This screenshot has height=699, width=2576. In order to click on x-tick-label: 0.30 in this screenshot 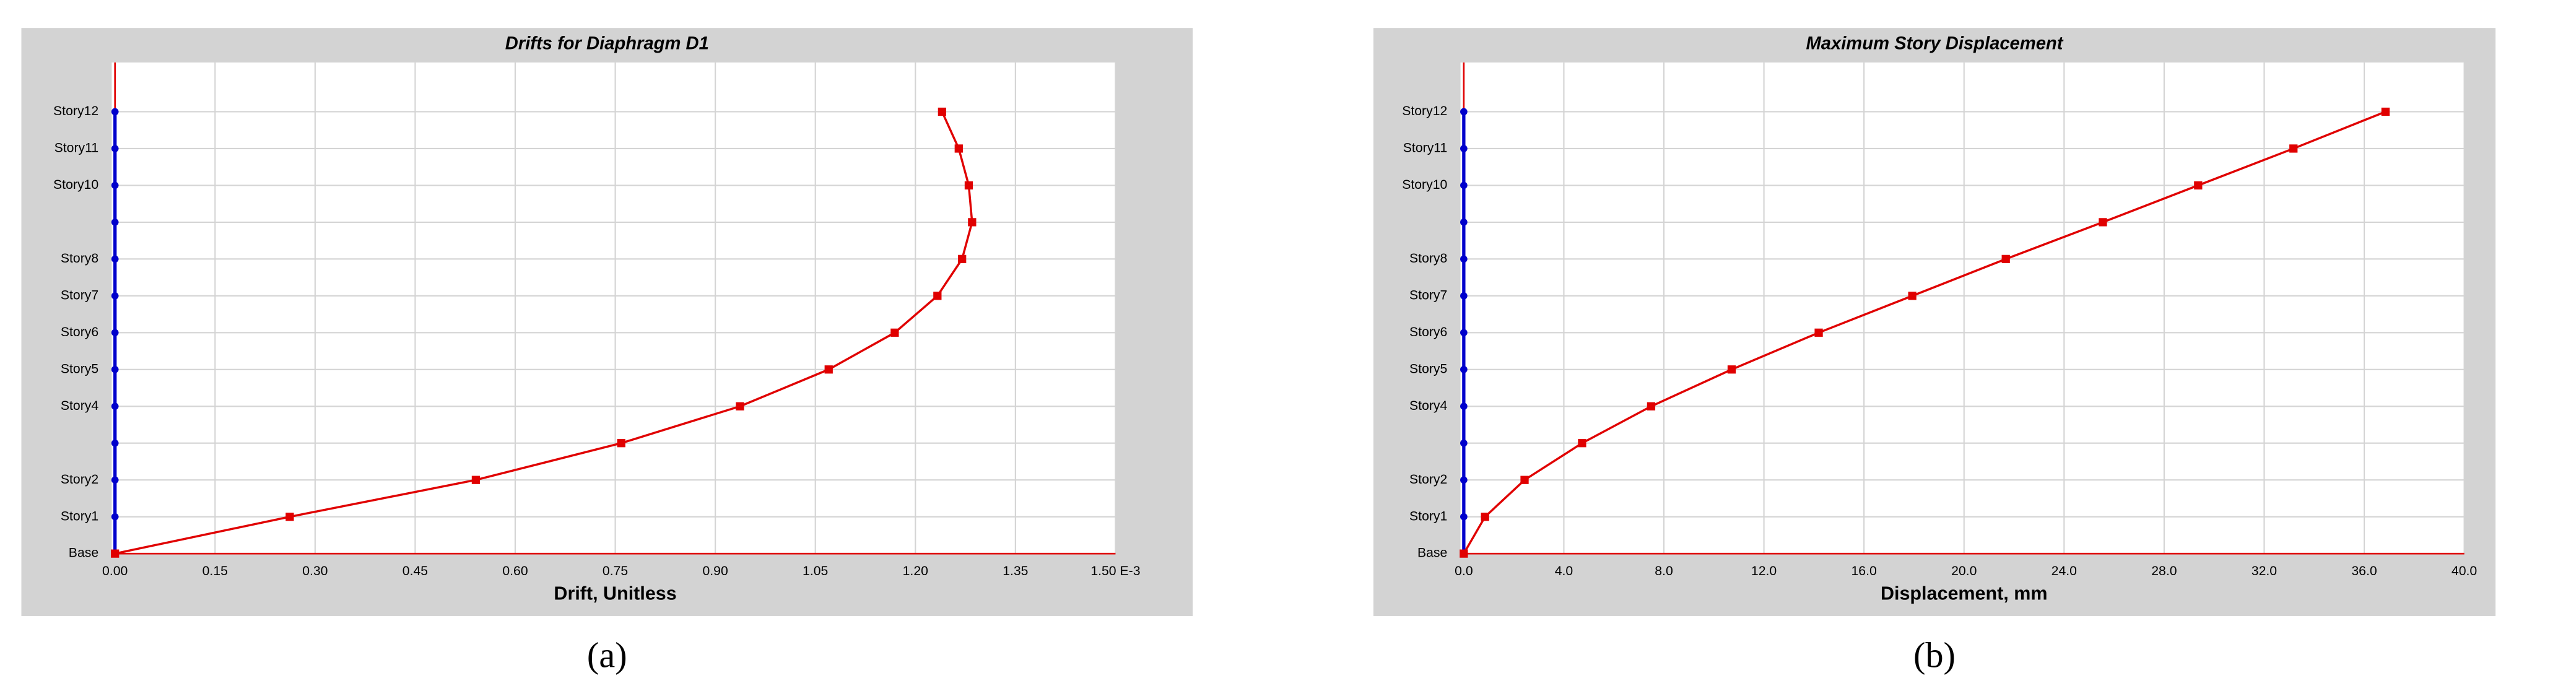, I will do `click(315, 571)`.